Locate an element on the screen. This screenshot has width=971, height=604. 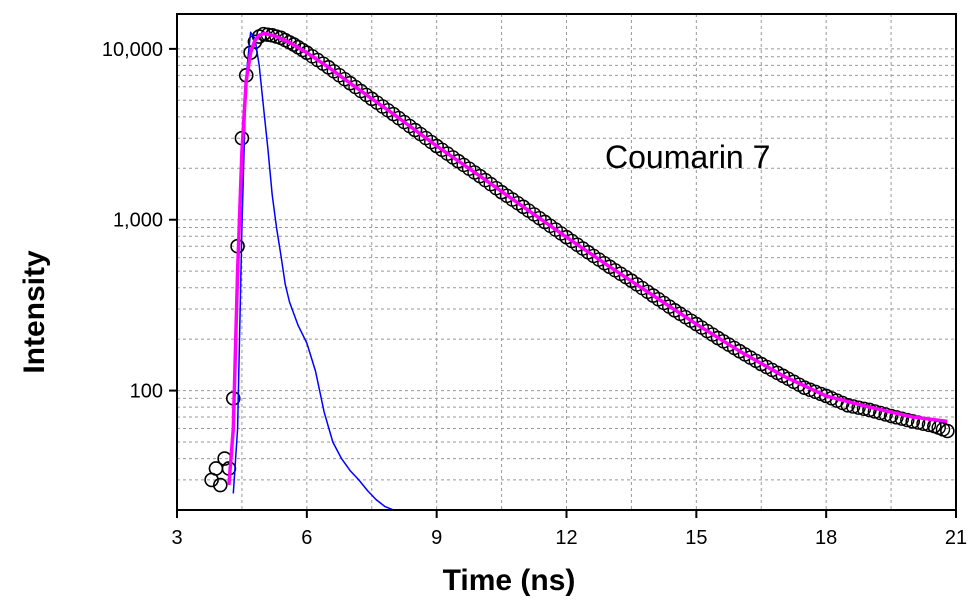
y-tick-label: 10,000 is located at coordinates (132, 50).